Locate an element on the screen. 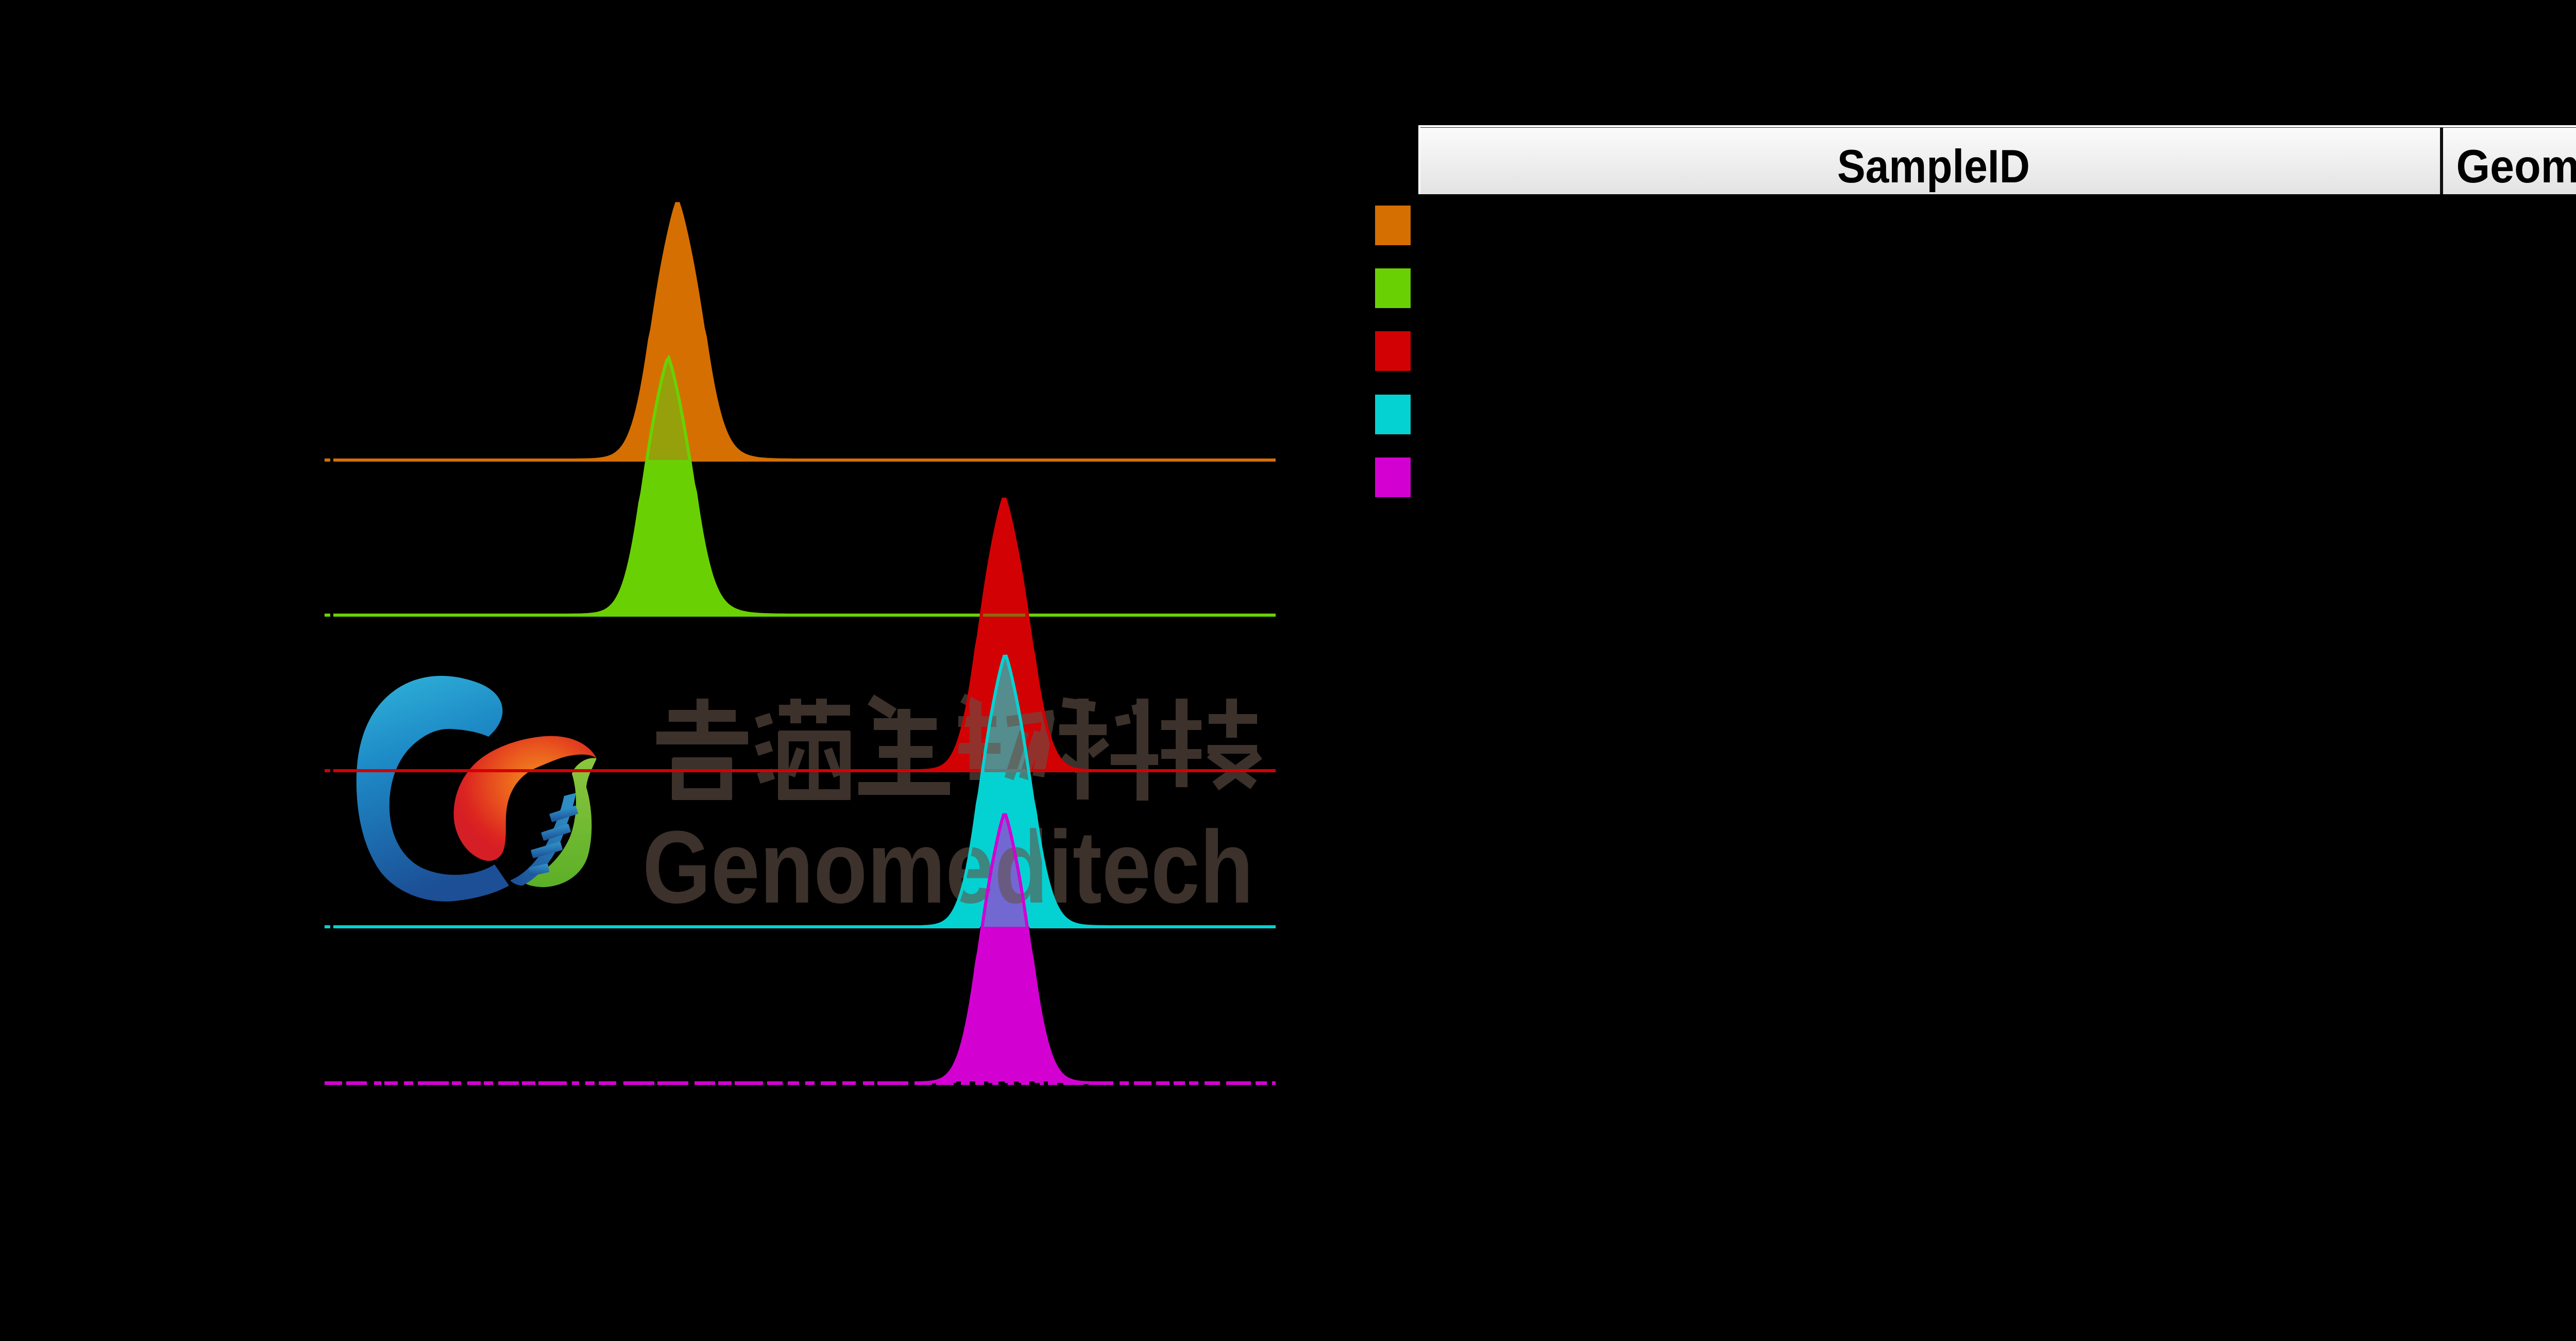  svg-text: Genomeditech is located at coordinates (947, 867).